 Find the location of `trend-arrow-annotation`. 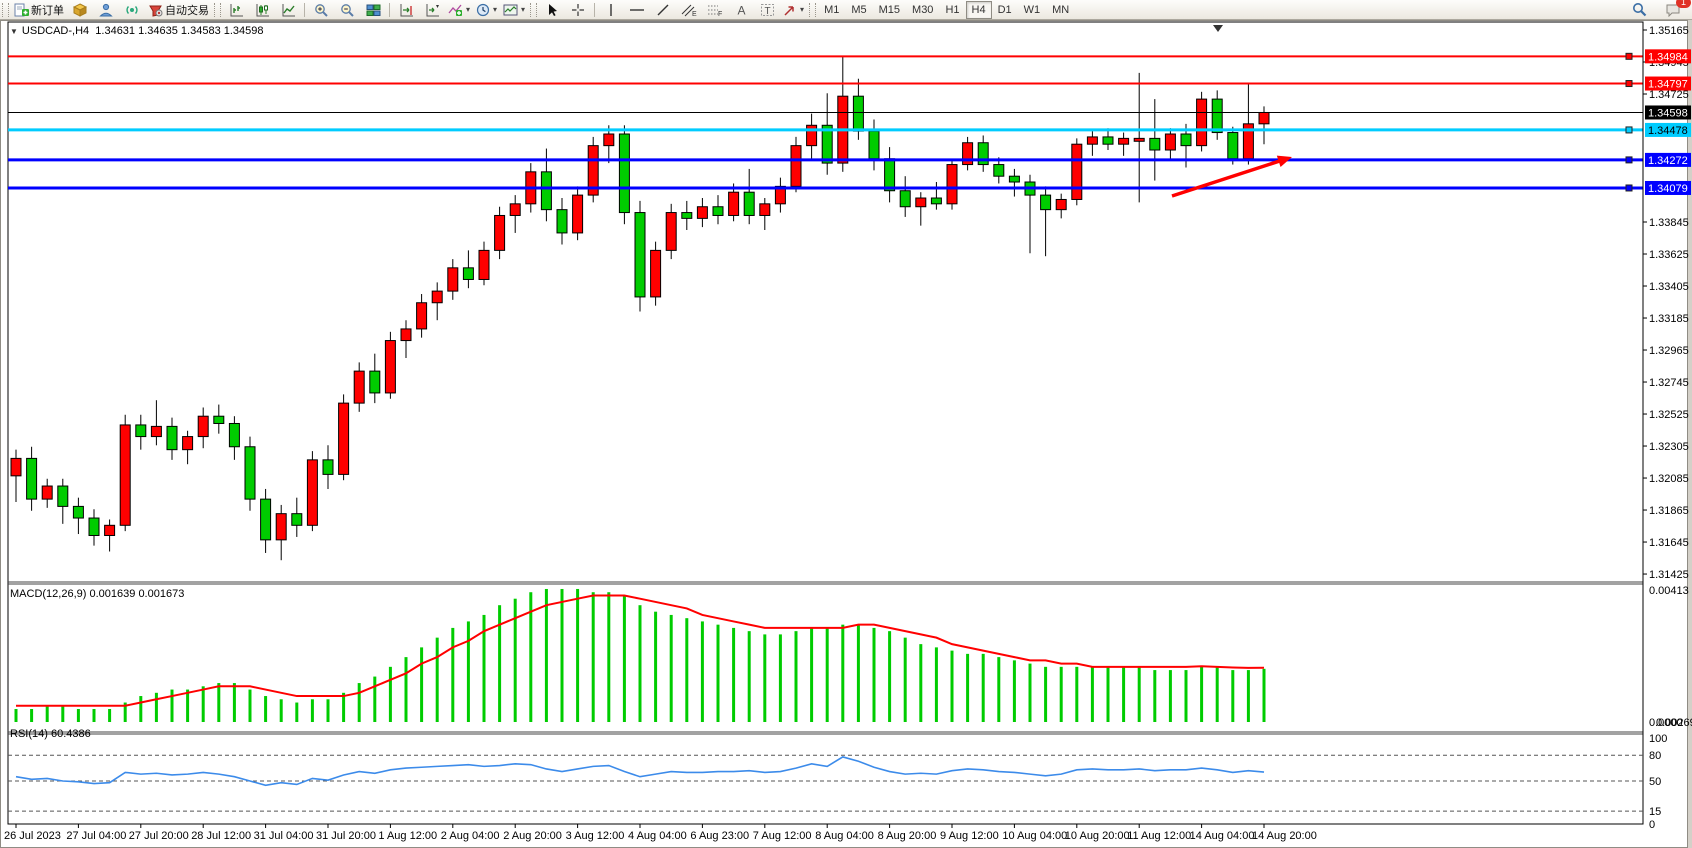

trend-arrow-annotation is located at coordinates (1227, 178).